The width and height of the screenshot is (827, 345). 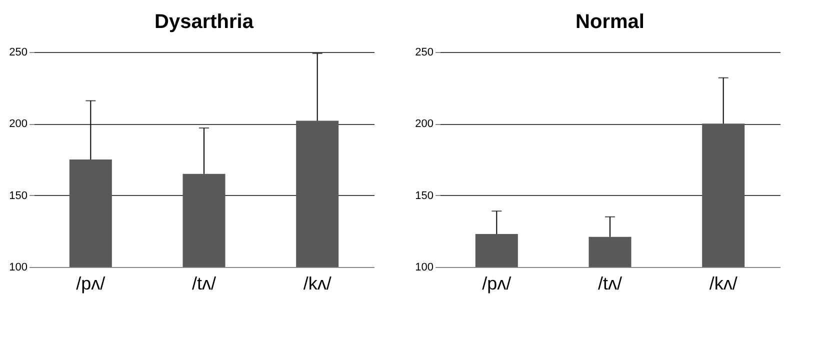 What do you see at coordinates (204, 22) in the screenshot?
I see `chart-title: Dysarthria` at bounding box center [204, 22].